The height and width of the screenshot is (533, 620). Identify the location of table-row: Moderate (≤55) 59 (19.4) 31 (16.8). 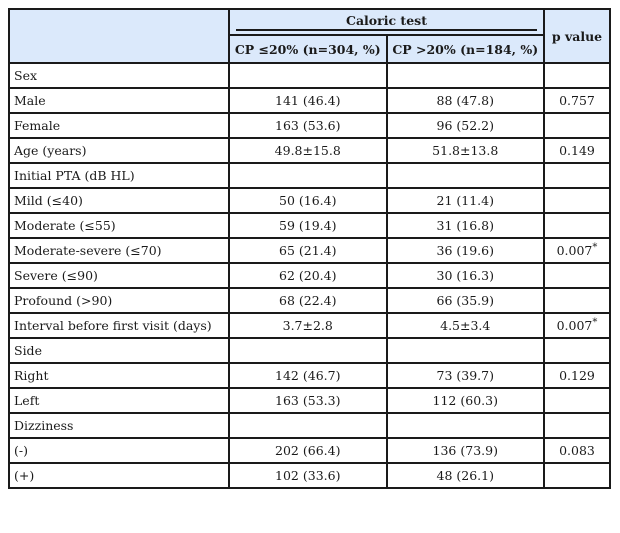
(309, 225).